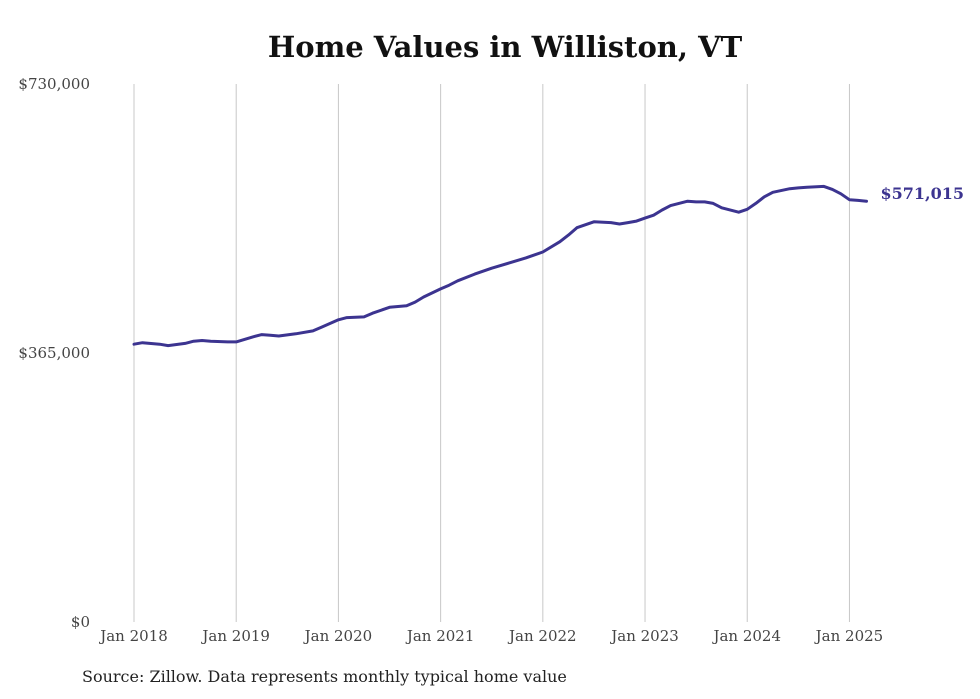  What do you see at coordinates (54, 84) in the screenshot?
I see `y-tick-label: $730,000` at bounding box center [54, 84].